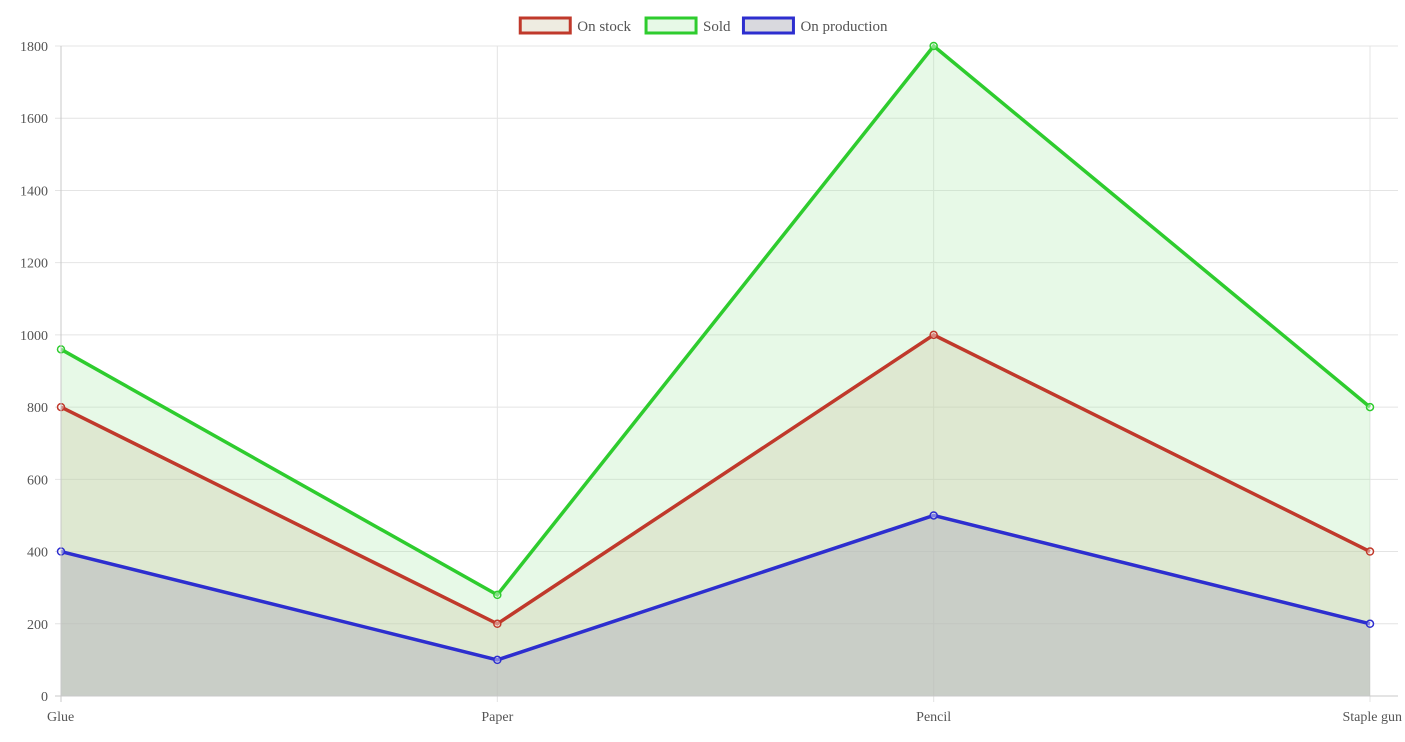  Describe the element at coordinates (60, 717) in the screenshot. I see `x-tick-label: Glue` at that location.